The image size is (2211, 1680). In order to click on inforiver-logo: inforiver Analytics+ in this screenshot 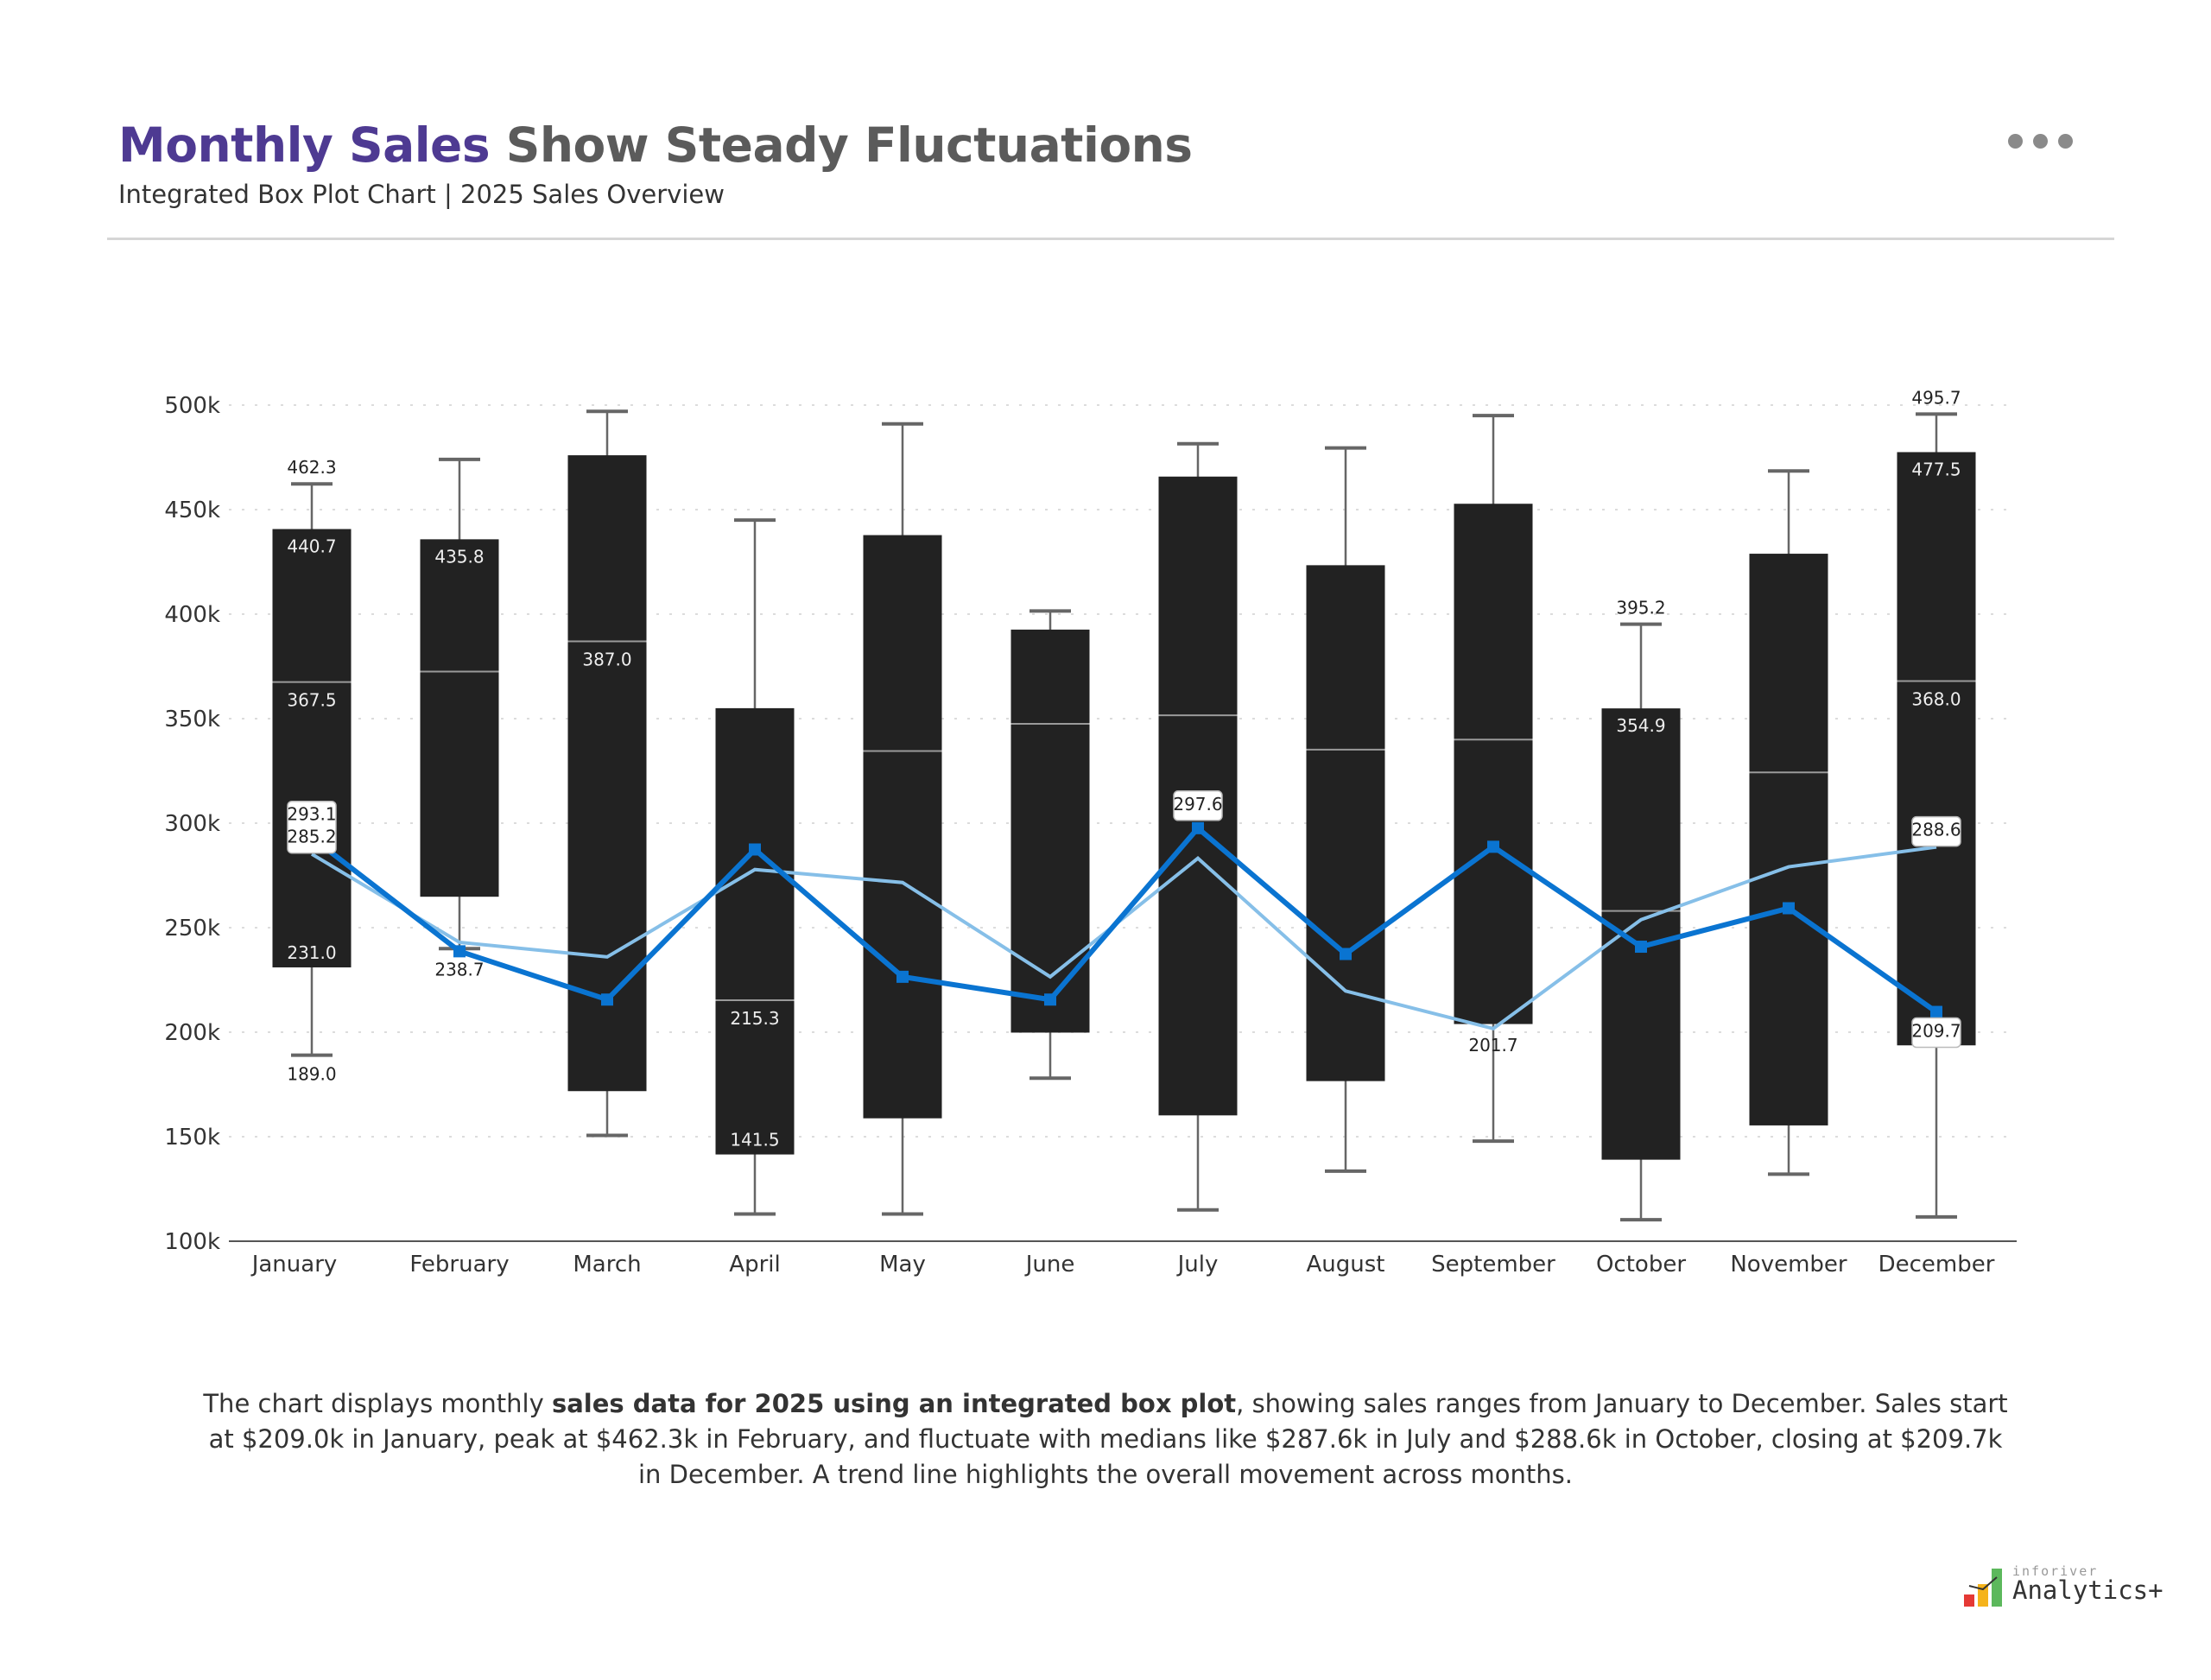, I will do `click(2062, 1589)`.